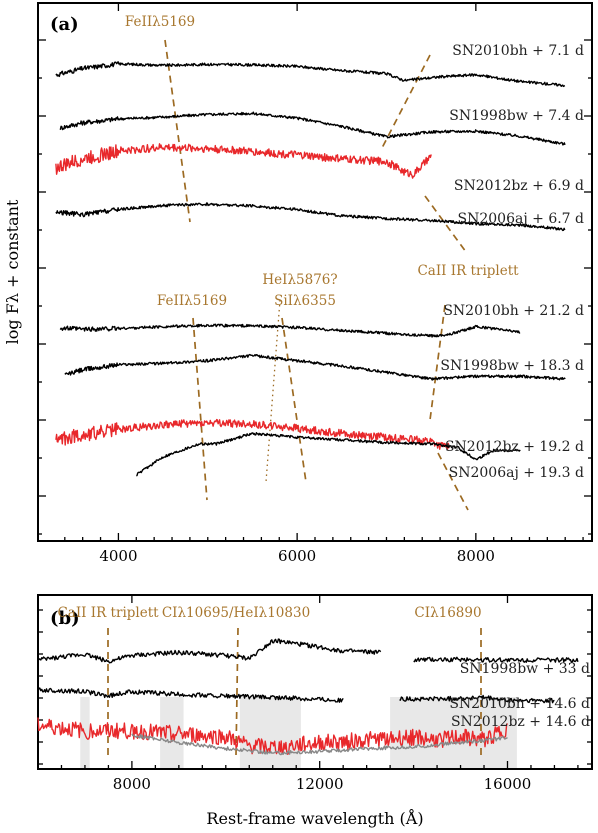 The image size is (598, 833). What do you see at coordinates (521, 219) in the screenshot?
I see `spectrum-label: SN2006aj + 6.7 d` at bounding box center [521, 219].